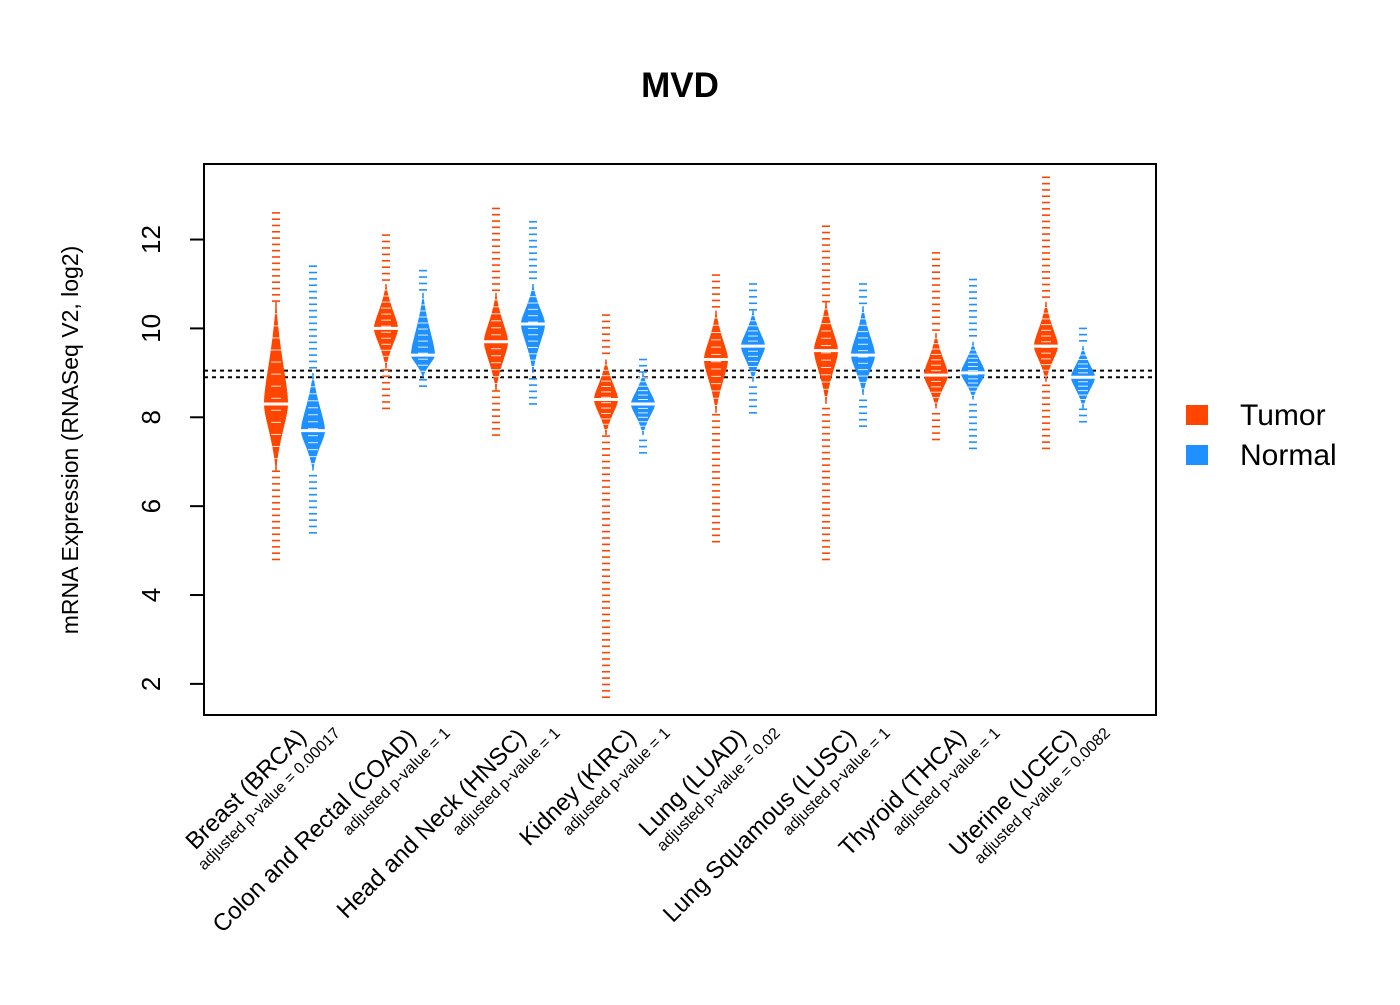 Image resolution: width=1400 pixels, height=1005 pixels. Describe the element at coordinates (1288, 455) in the screenshot. I see `legend-label-normal: Normal` at that location.